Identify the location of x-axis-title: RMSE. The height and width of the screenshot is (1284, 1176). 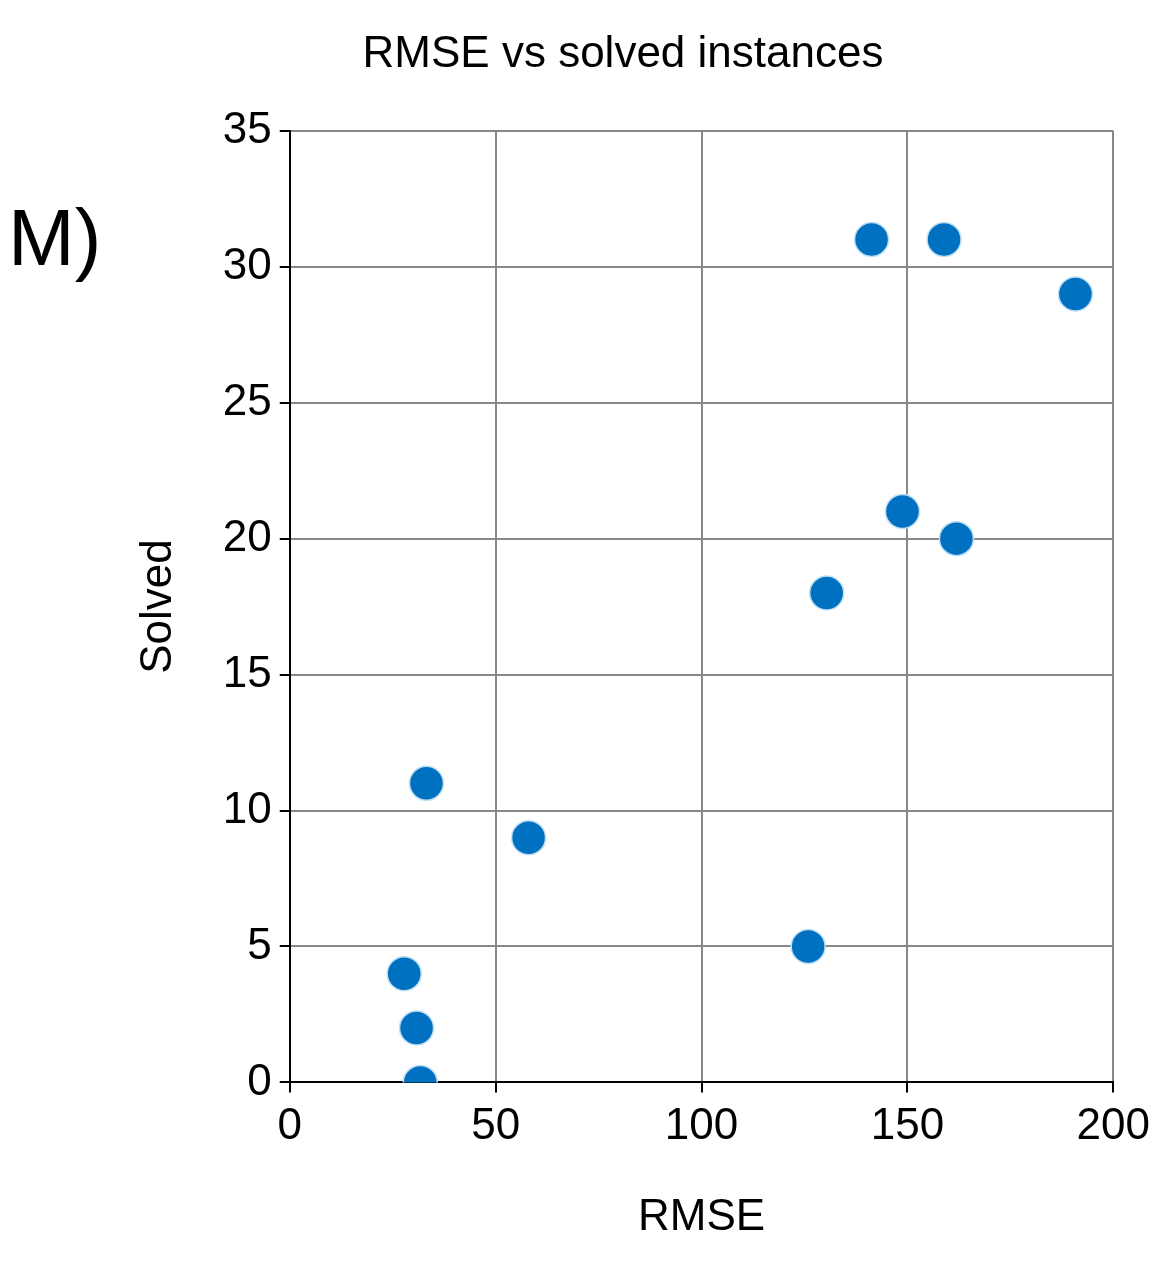
(701, 1214).